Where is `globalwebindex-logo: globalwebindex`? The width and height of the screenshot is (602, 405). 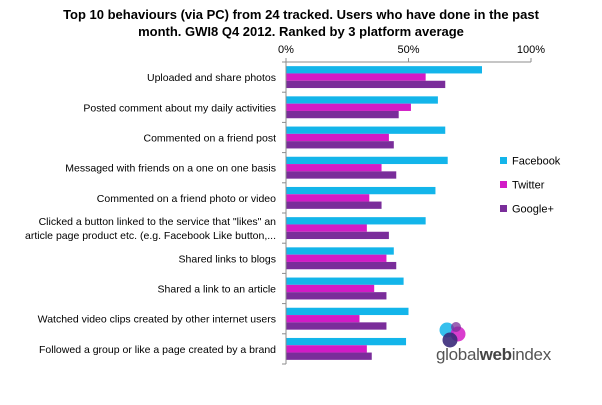 globalwebindex-logo: globalwebindex is located at coordinates (494, 343).